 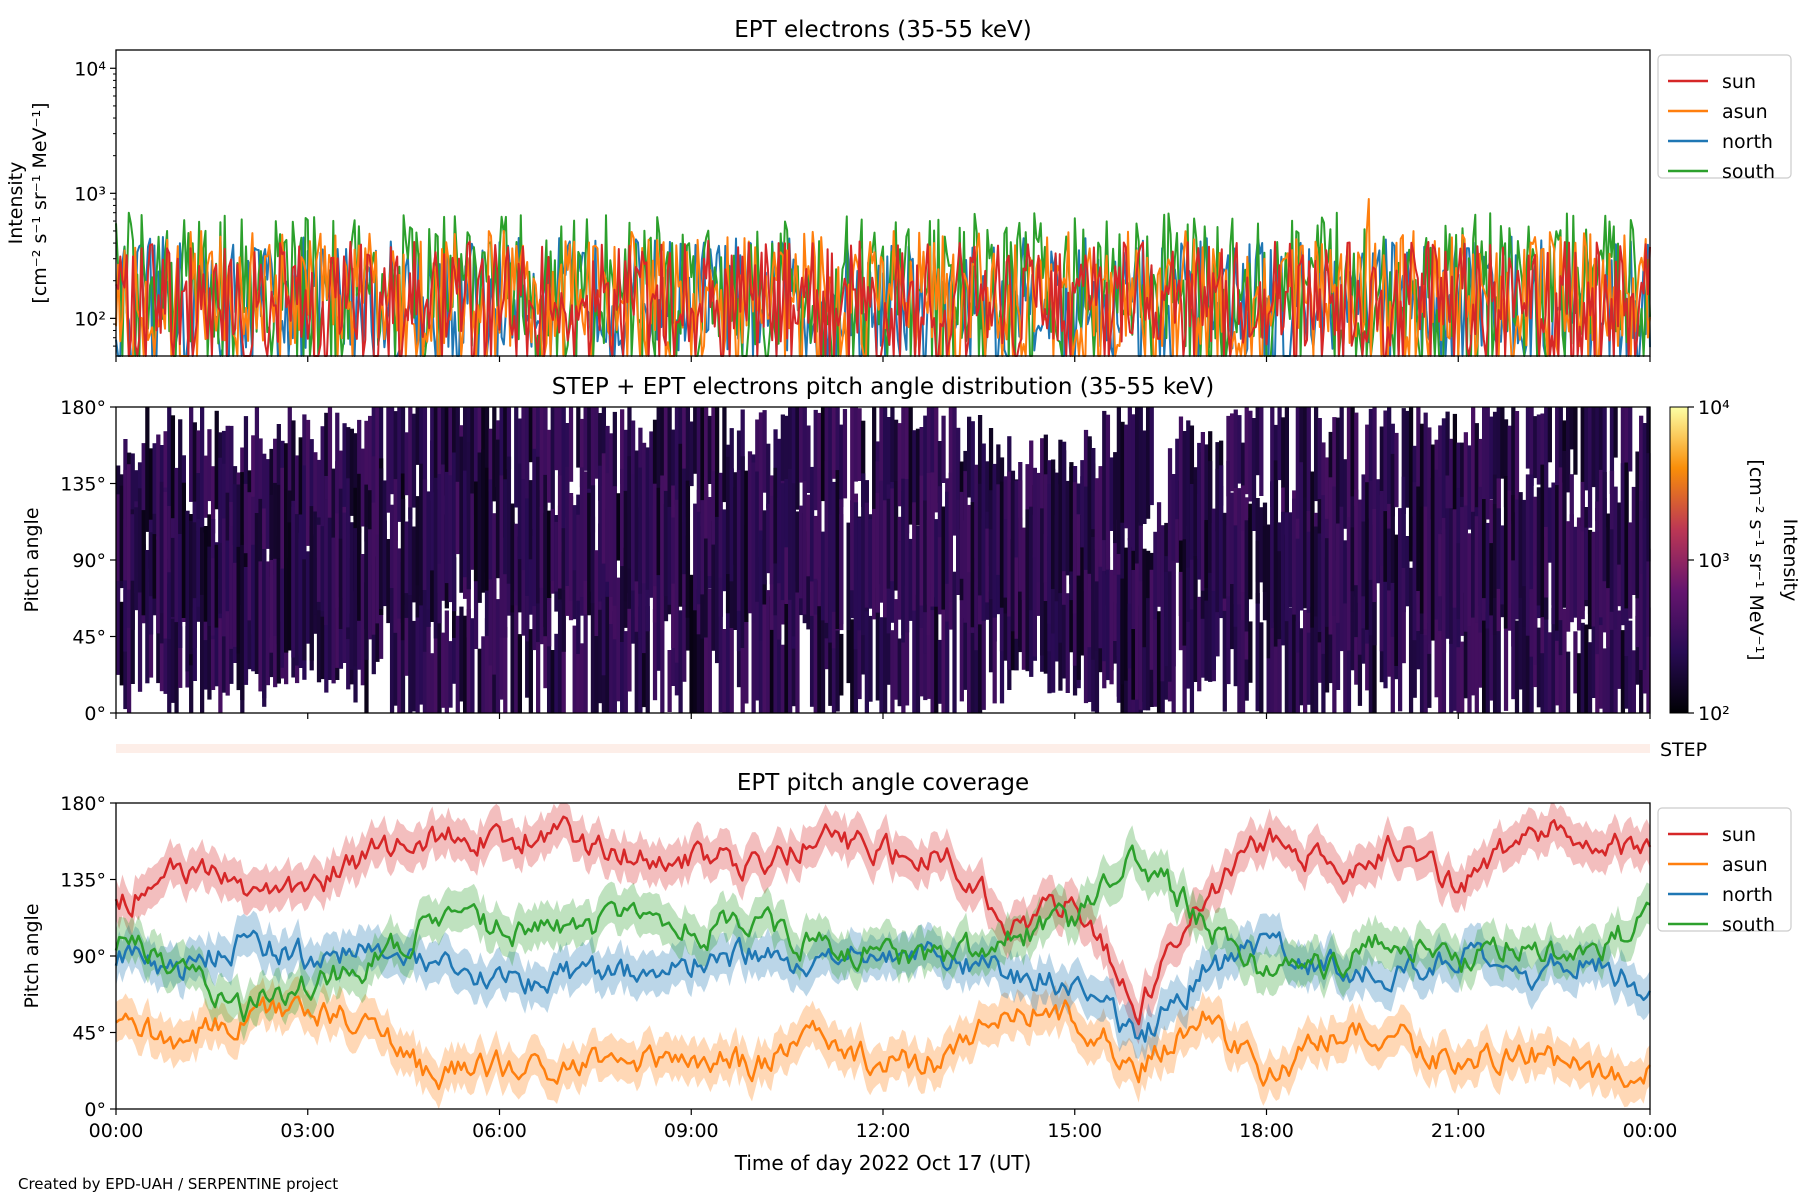 What do you see at coordinates (1458, 1131) in the screenshot?
I see `x-tick-label: 21:00` at bounding box center [1458, 1131].